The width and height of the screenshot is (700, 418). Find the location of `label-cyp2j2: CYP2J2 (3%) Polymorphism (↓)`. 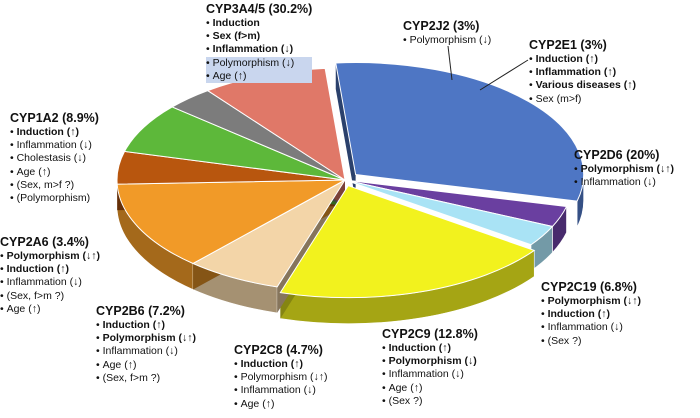

label-cyp2j2: CYP2J2 (3%) Polymorphism (↓) is located at coordinates (447, 33).